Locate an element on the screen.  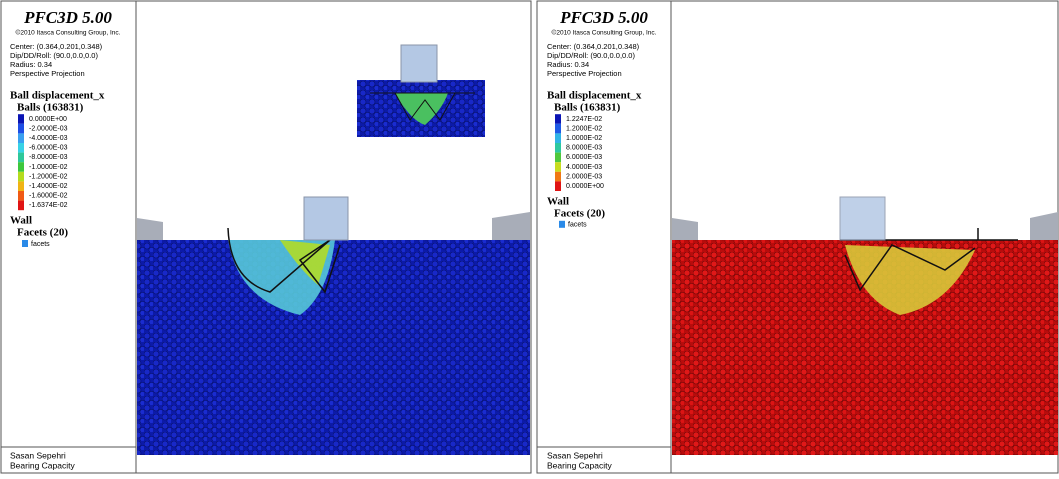
legend-label: -1.6374E-02 is located at coordinates (48, 205).